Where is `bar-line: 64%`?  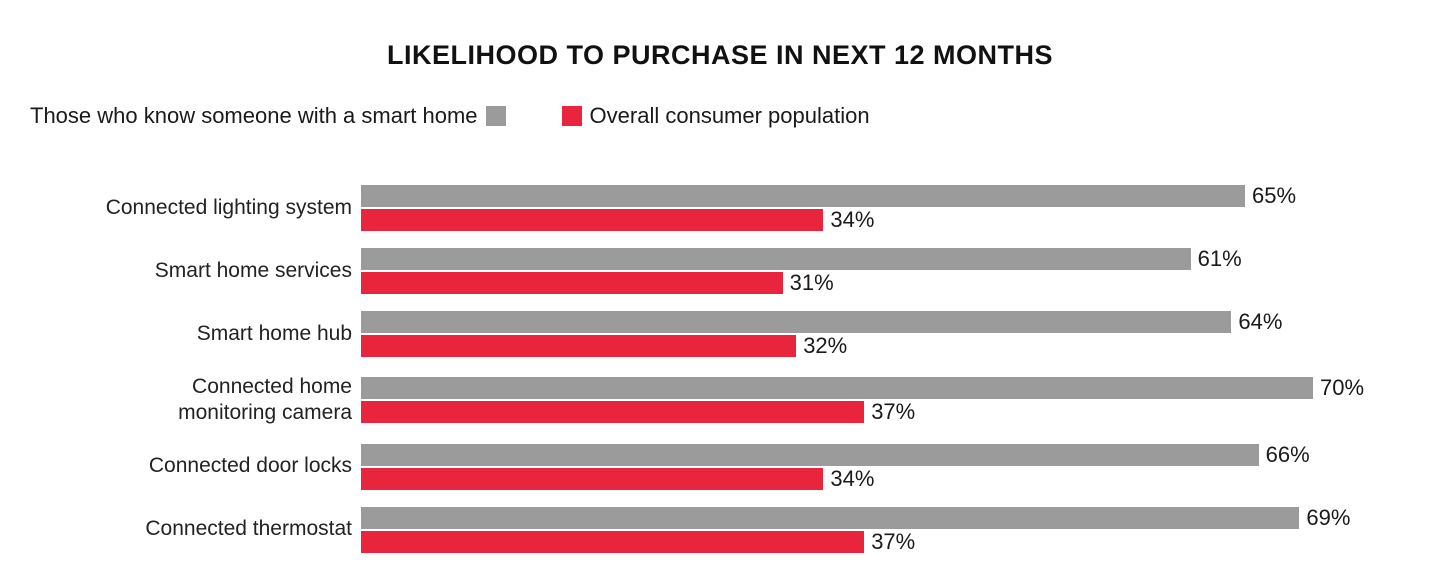
bar-line: 64% is located at coordinates (822, 321).